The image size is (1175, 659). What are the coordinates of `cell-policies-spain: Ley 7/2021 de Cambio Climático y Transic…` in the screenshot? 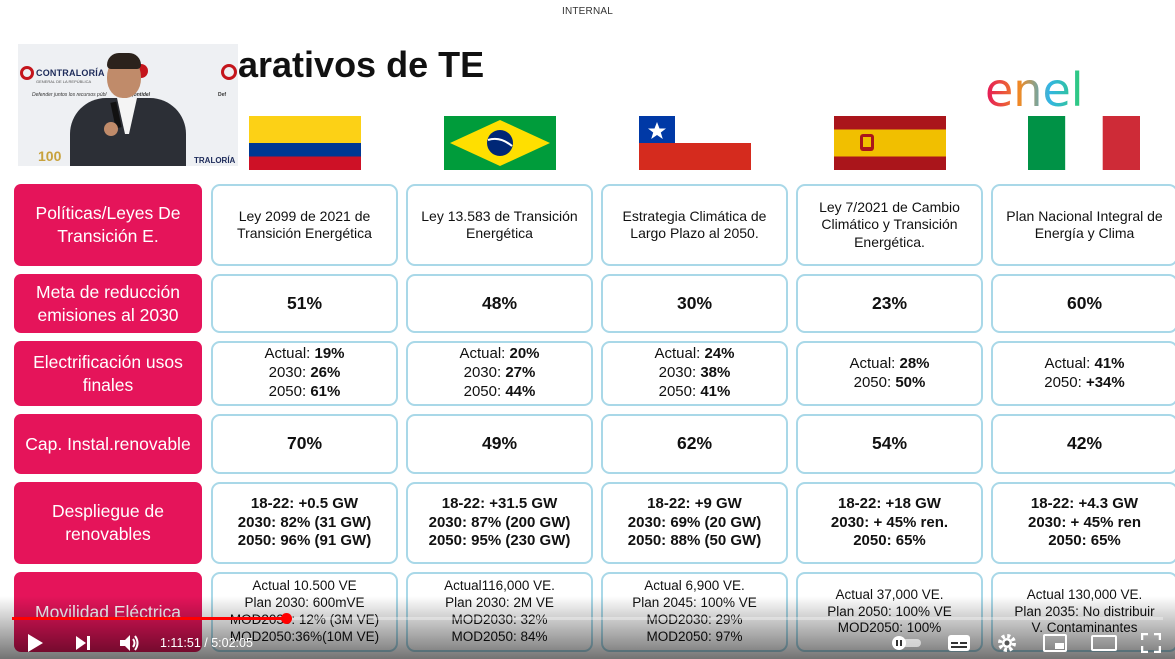 It's located at (889, 225).